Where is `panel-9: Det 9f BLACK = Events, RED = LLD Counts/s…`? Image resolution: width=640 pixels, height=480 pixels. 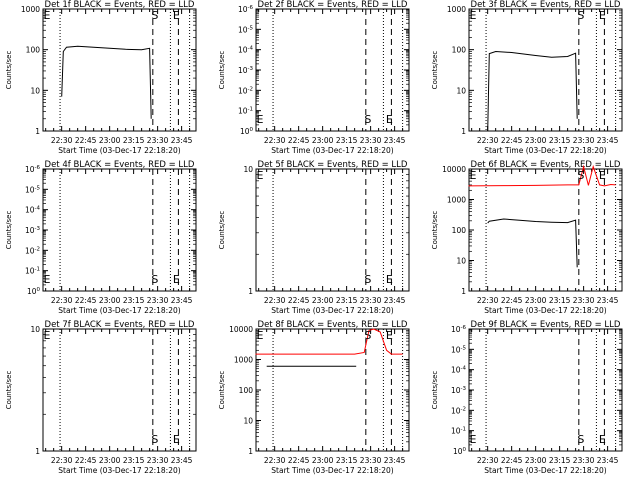 panel-9: Det 9f BLACK = Events, RED = LLD Counts/s… is located at coordinates (527, 397).